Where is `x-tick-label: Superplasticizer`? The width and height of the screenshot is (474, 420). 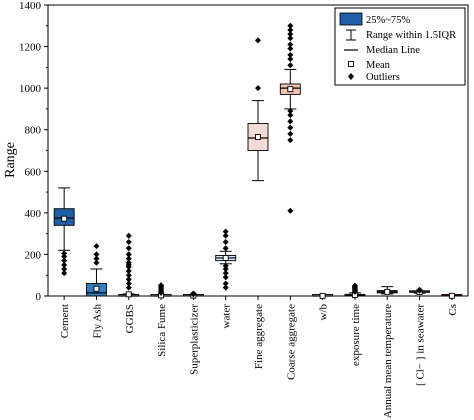 x-tick-label: Superplasticizer is located at coordinates (194, 339).